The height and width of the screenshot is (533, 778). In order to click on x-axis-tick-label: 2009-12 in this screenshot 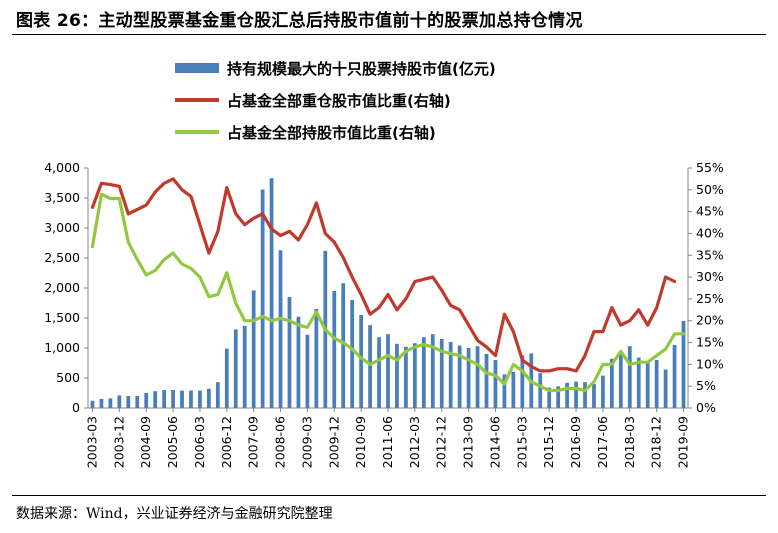, I will do `click(333, 442)`.